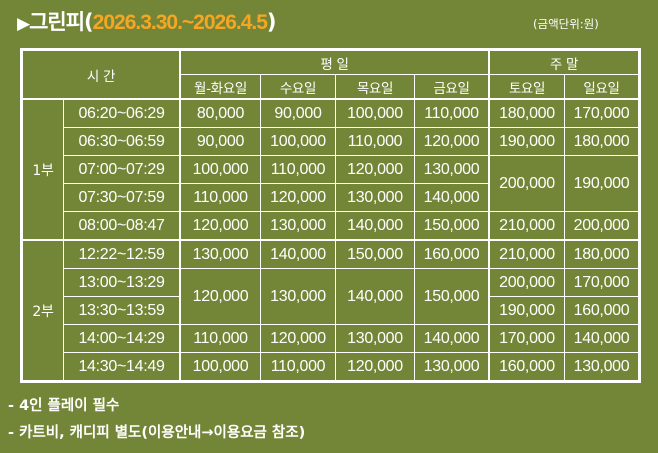  I want to click on part-label: 2부, so click(42, 310).